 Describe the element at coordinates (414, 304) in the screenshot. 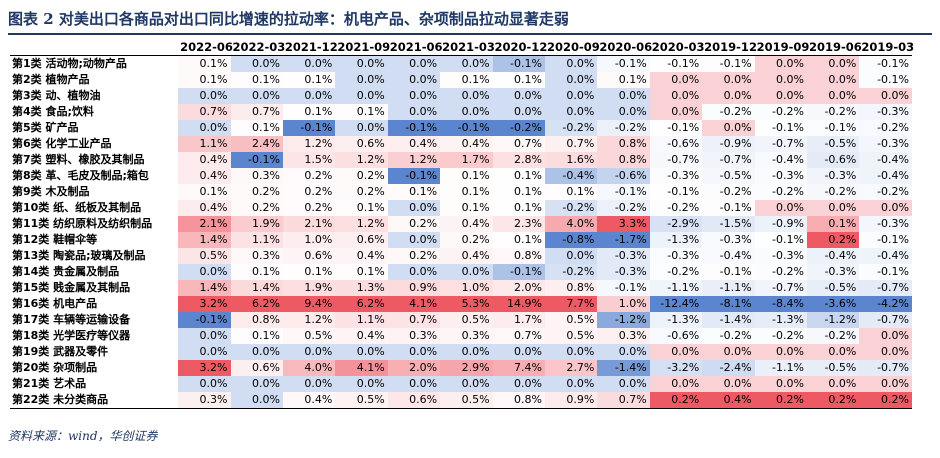

I see `heatmap-cell: 4.1%` at that location.